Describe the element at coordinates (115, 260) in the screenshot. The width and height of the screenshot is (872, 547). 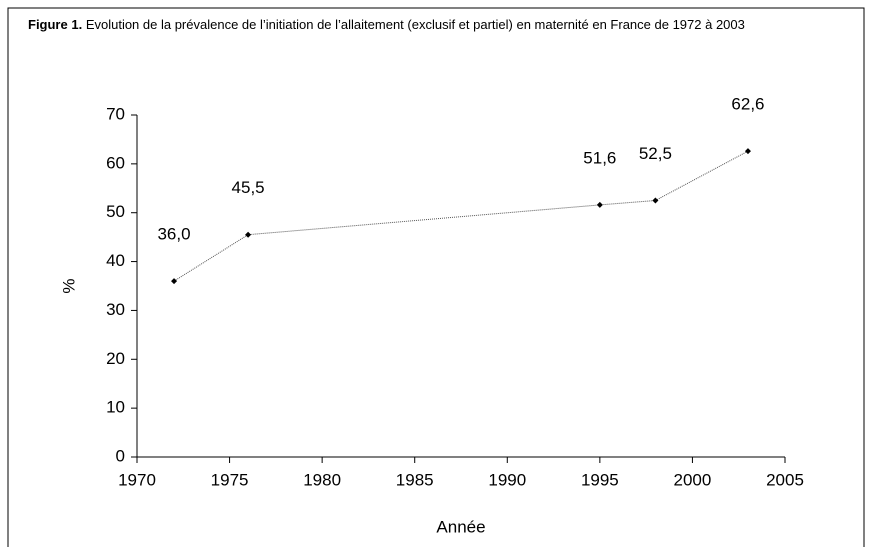
I see `y-tick-label: 40` at that location.